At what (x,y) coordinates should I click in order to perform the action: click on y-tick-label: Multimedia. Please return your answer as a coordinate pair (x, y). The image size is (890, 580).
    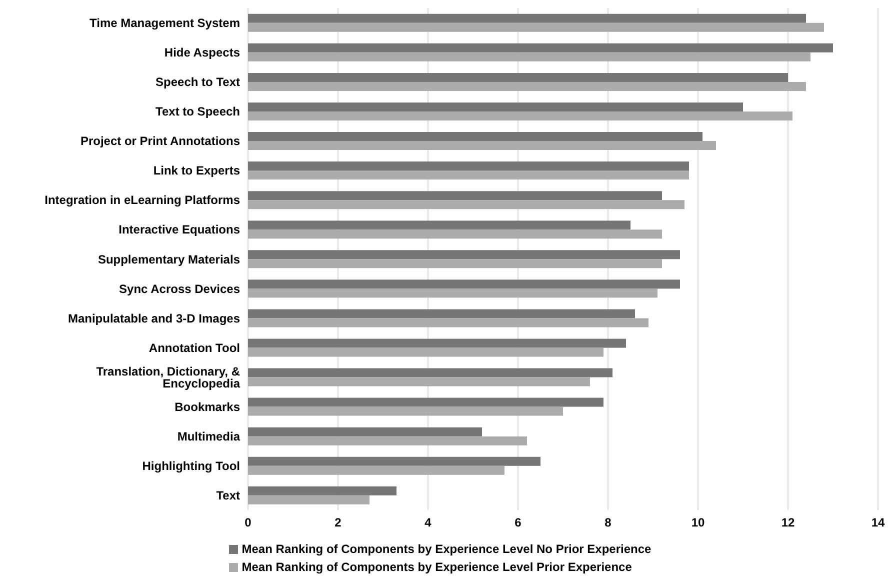
    Looking at the image, I should click on (208, 436).